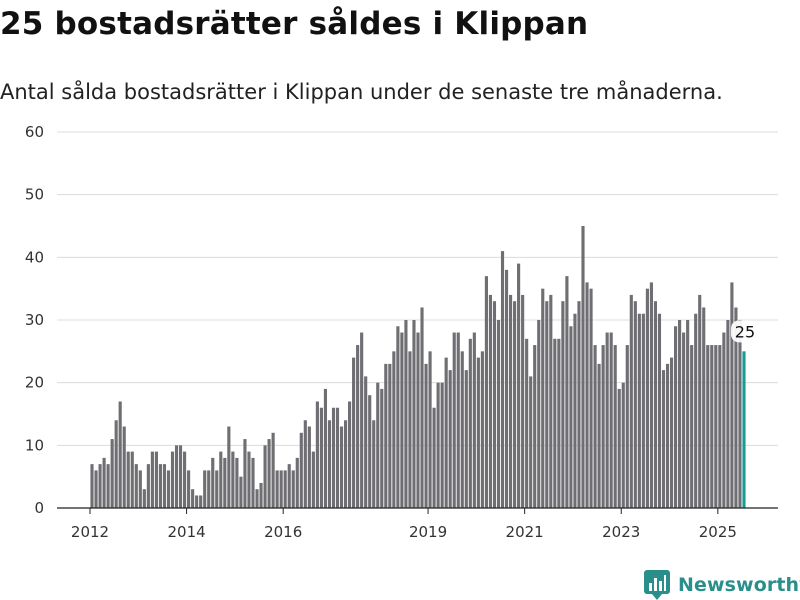 This screenshot has height=600, width=800. I want to click on highlight-label: 25, so click(745, 331).